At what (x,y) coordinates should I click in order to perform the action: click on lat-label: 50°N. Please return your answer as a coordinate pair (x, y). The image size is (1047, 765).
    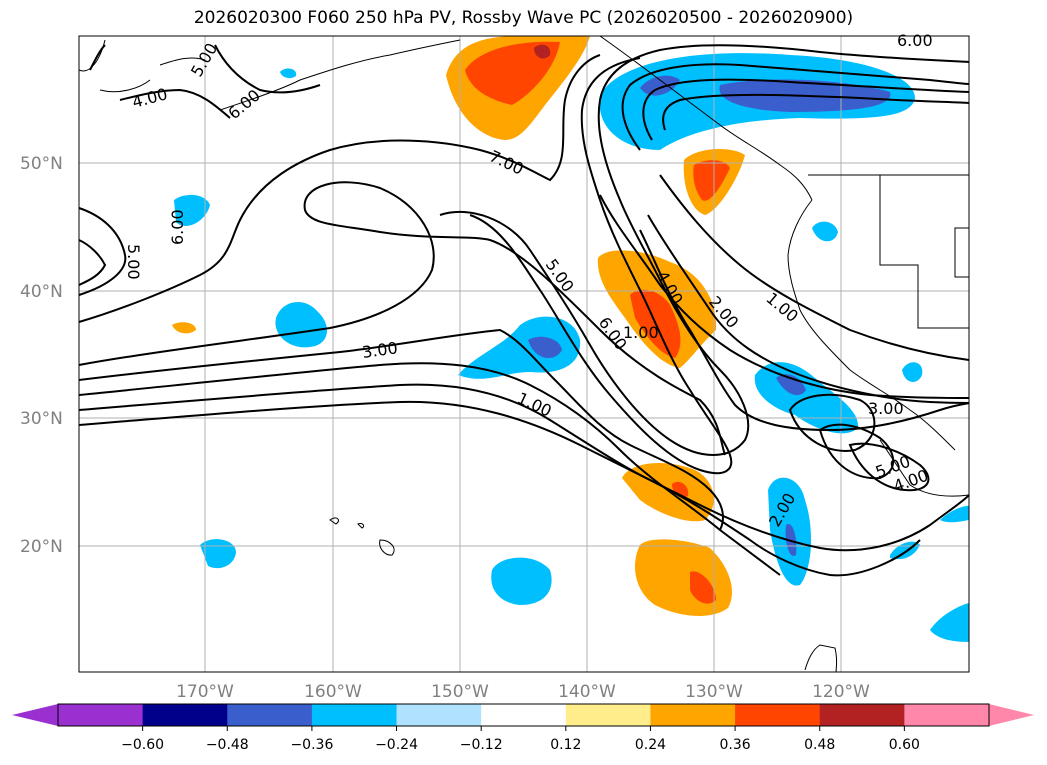
    Looking at the image, I should click on (41, 164).